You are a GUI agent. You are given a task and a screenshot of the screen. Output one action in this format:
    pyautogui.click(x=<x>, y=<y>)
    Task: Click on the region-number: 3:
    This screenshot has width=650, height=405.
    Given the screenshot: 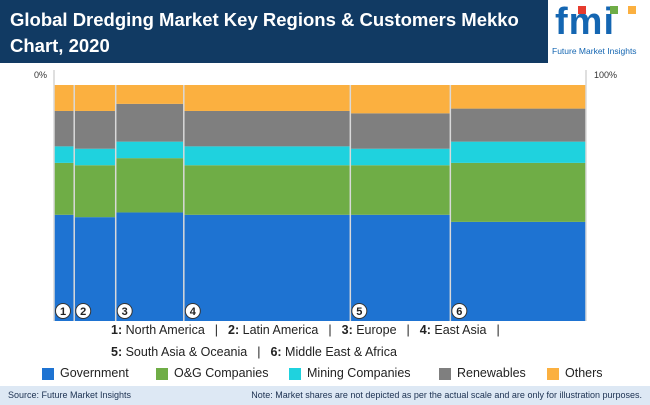 What is the action you would take?
    pyautogui.click(x=349, y=330)
    